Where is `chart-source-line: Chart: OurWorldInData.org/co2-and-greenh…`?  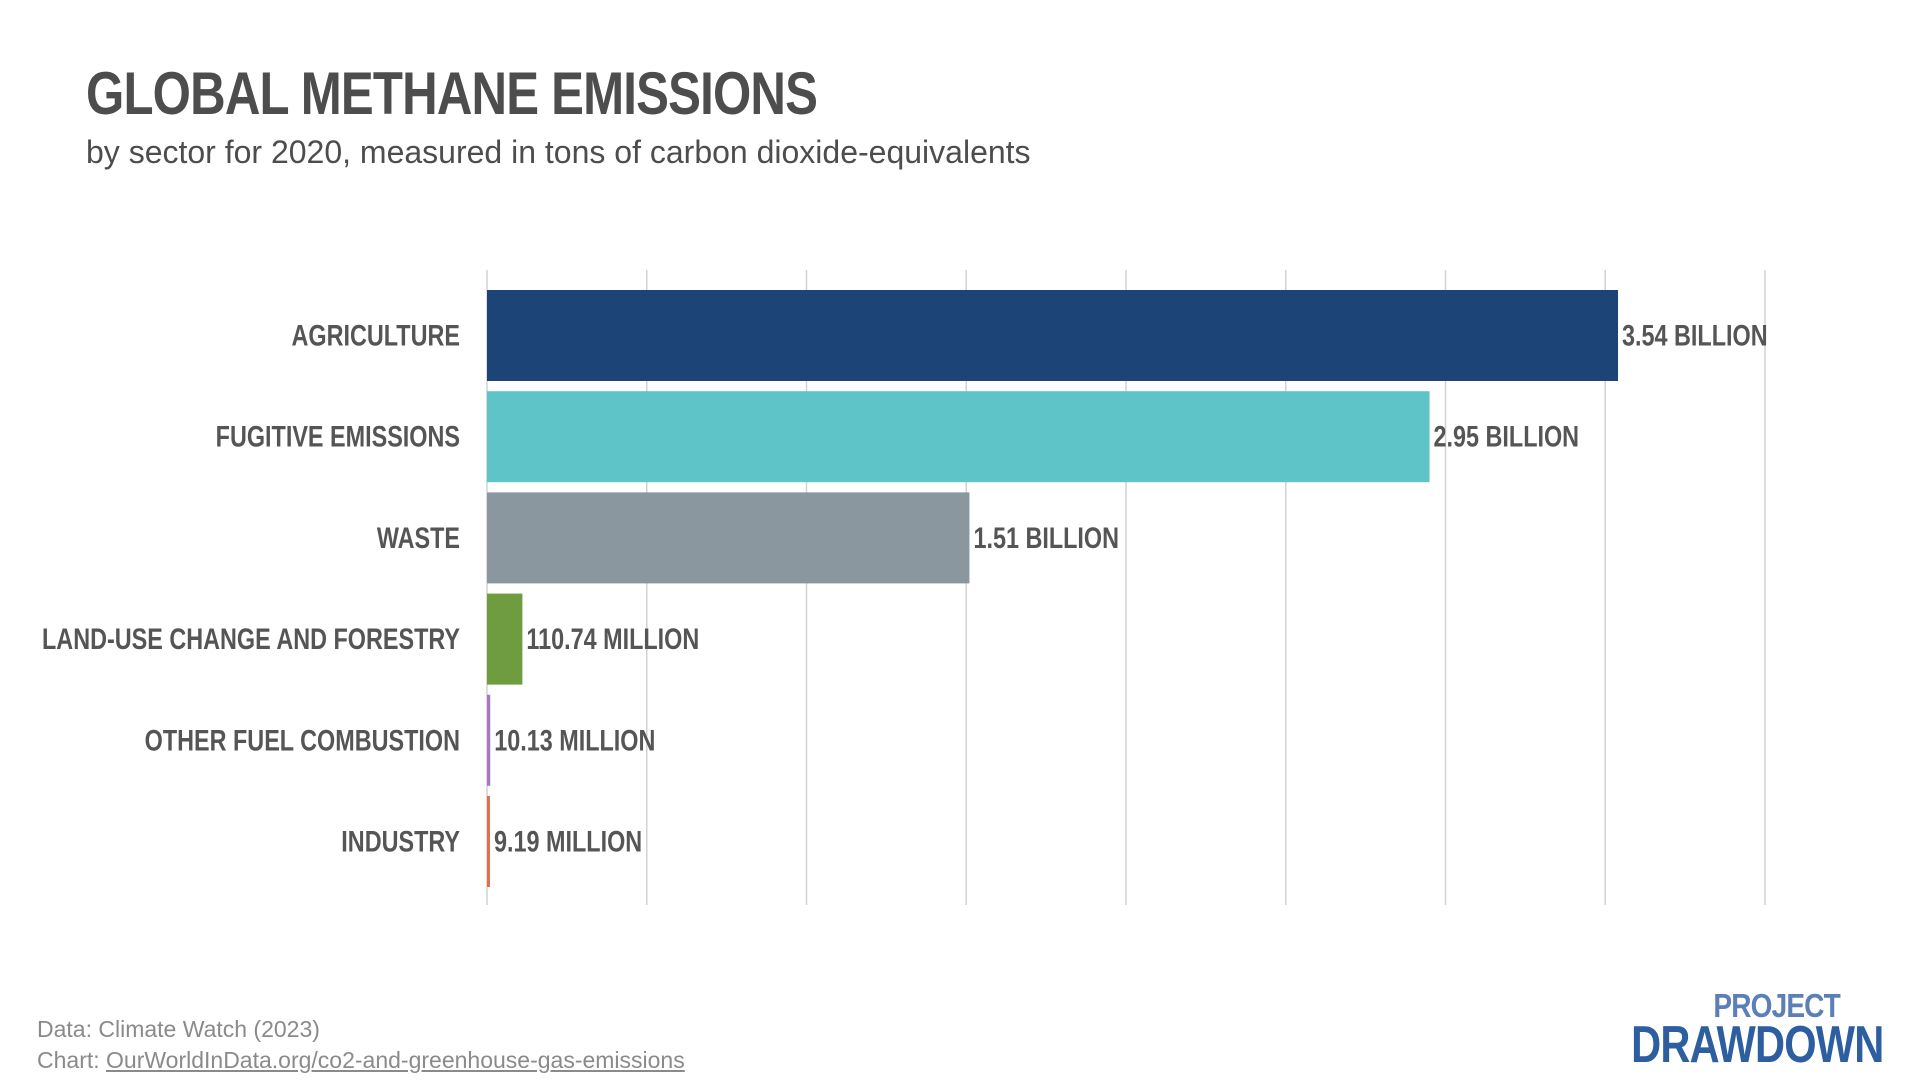
chart-source-line: Chart: OurWorldInData.org/co2-and-greenh… is located at coordinates (361, 1060).